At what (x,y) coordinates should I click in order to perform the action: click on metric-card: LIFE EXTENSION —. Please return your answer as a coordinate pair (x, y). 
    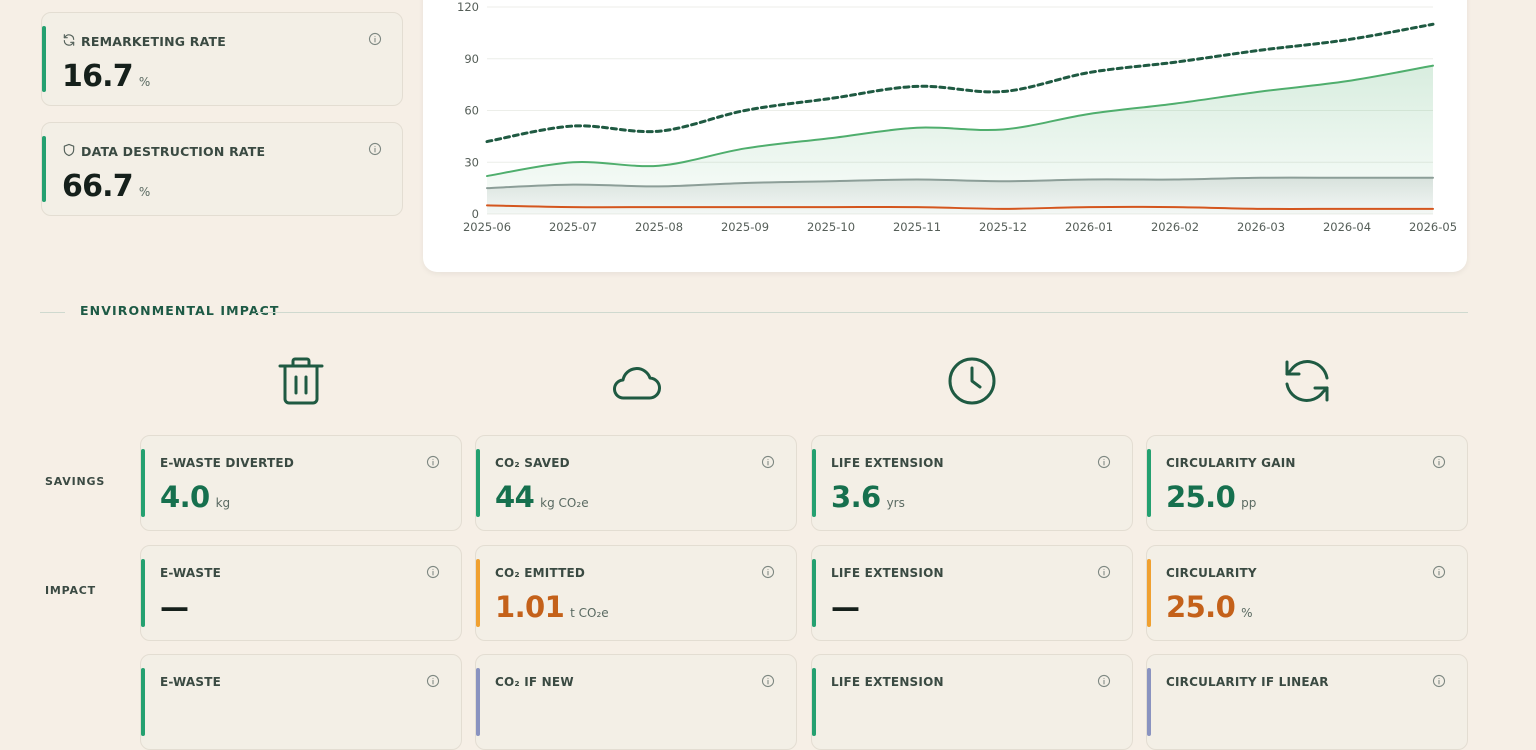
    Looking at the image, I should click on (972, 593).